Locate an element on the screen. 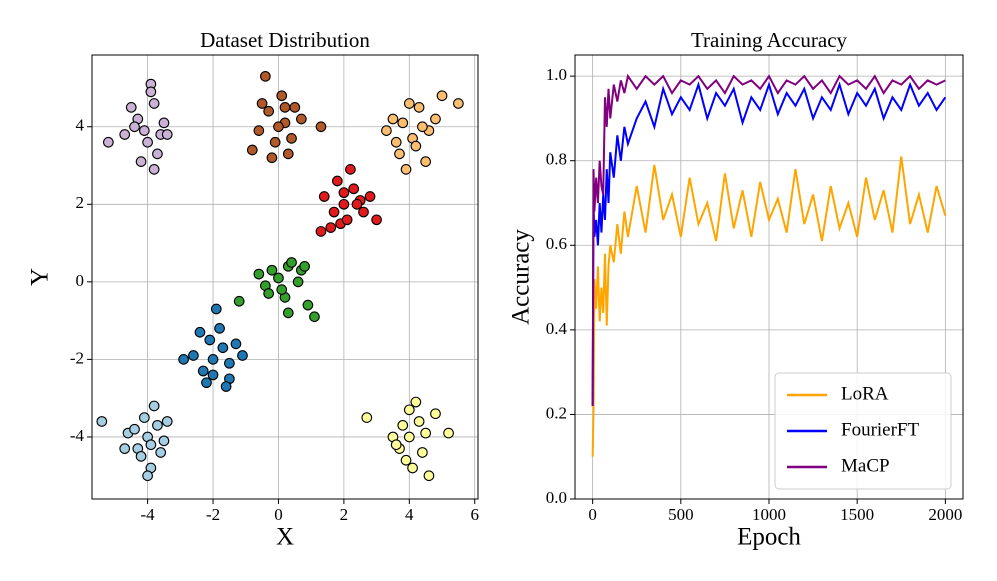  y-tick-label: 0.8 is located at coordinates (556, 159).